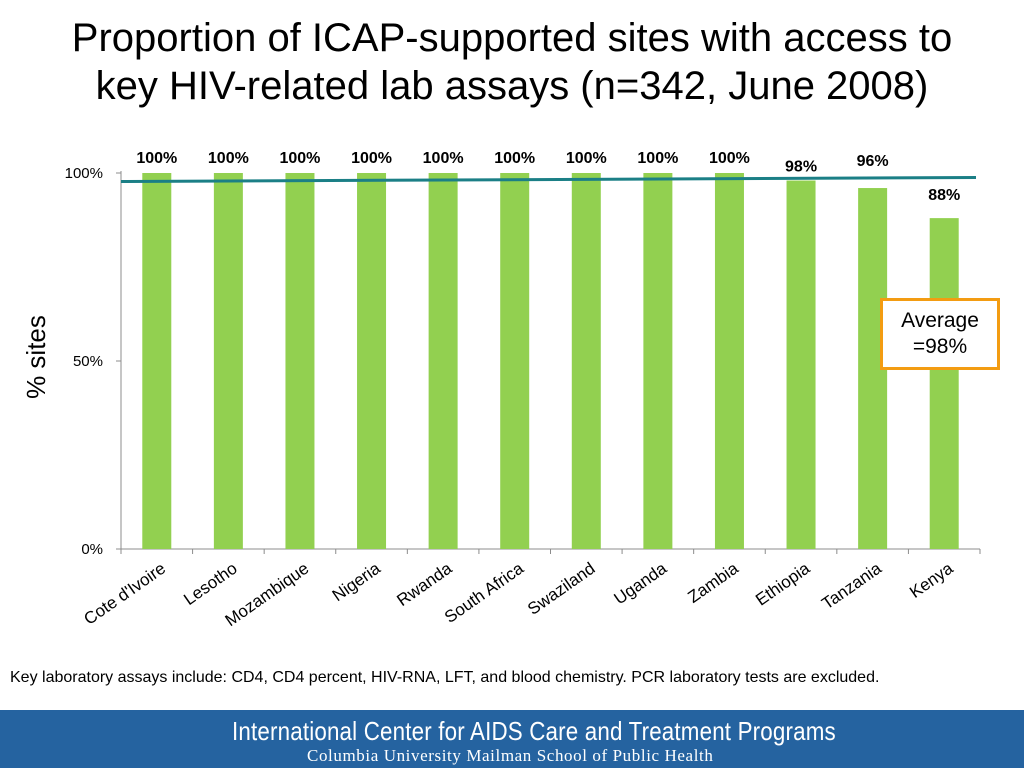 The height and width of the screenshot is (768, 1024). Describe the element at coordinates (873, 161) in the screenshot. I see `data-label: 96%` at that location.